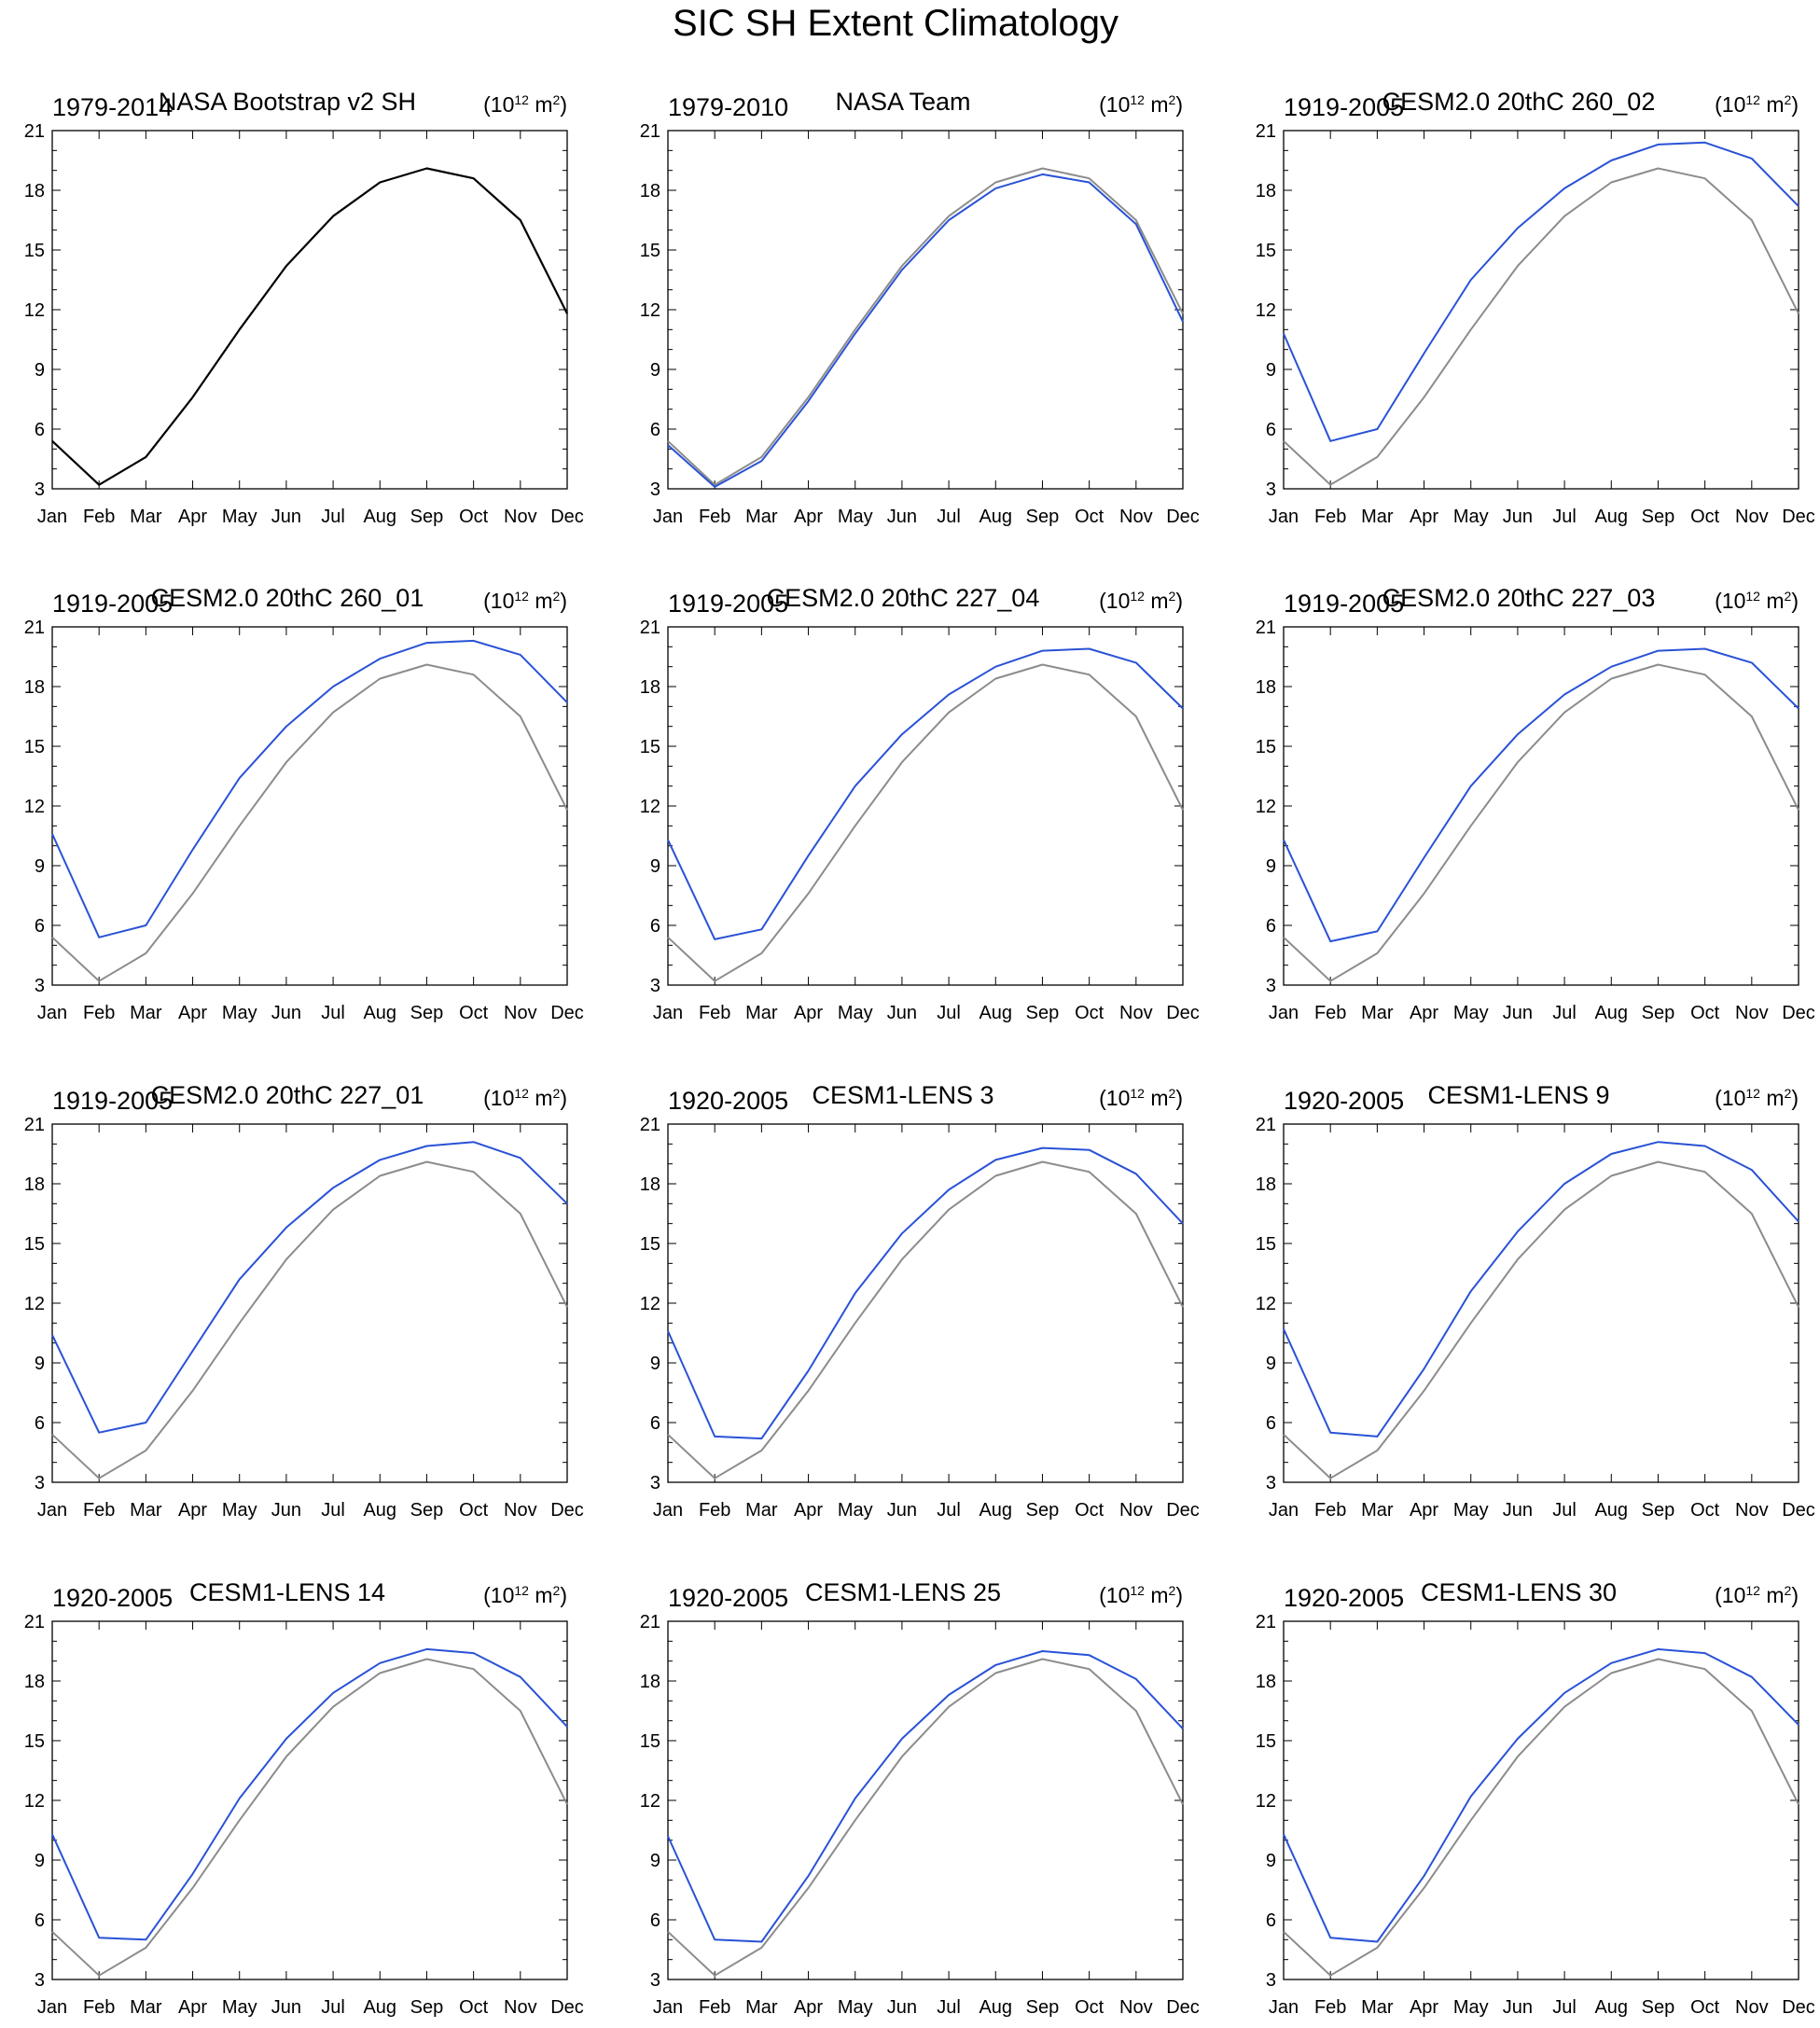 The height and width of the screenshot is (2028, 1820). Describe the element at coordinates (895, 24) in the screenshot. I see `figure-title: SIC SH Extent Climatology` at that location.